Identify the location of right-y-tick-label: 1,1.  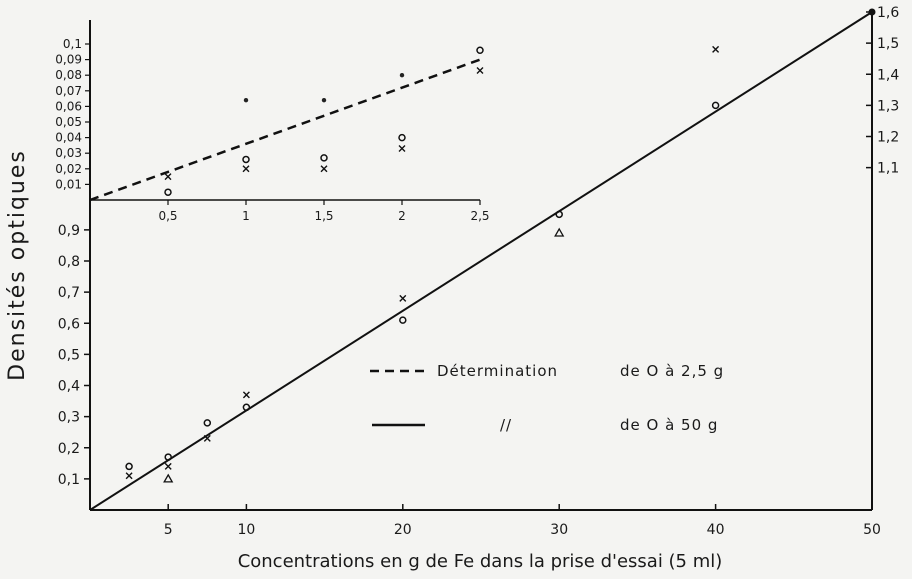
(888, 169).